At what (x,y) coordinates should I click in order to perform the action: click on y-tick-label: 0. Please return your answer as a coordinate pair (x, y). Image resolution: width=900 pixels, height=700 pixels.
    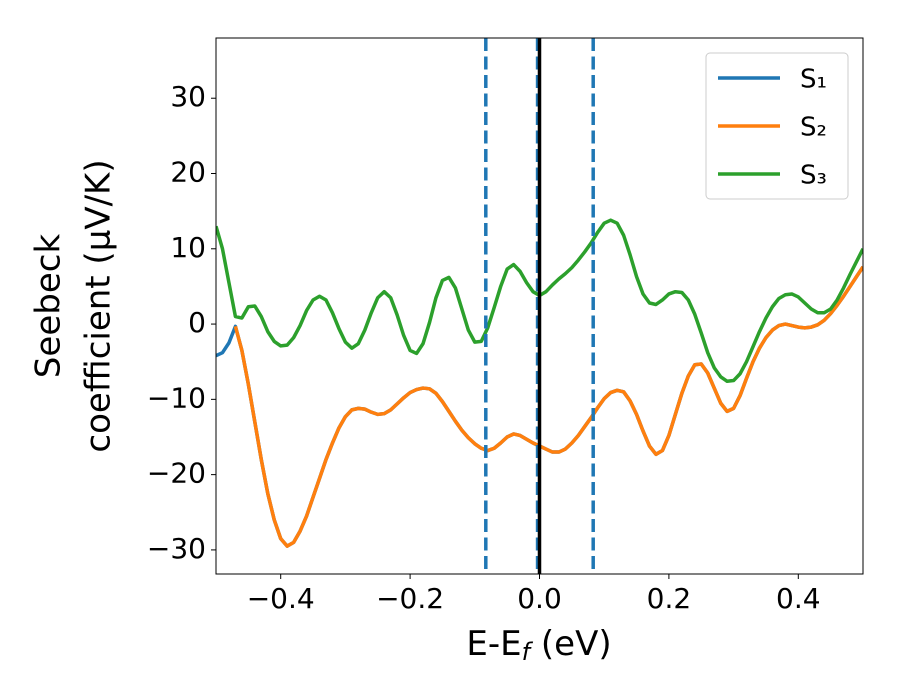
    Looking at the image, I should click on (197, 322).